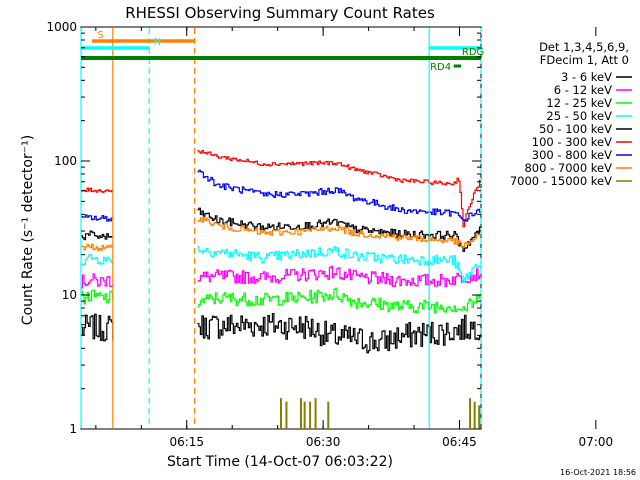 This screenshot has height=480, width=640. Describe the element at coordinates (572, 142) in the screenshot. I see `legend-label-100-300-kev: 100 - 300 keV` at that location.